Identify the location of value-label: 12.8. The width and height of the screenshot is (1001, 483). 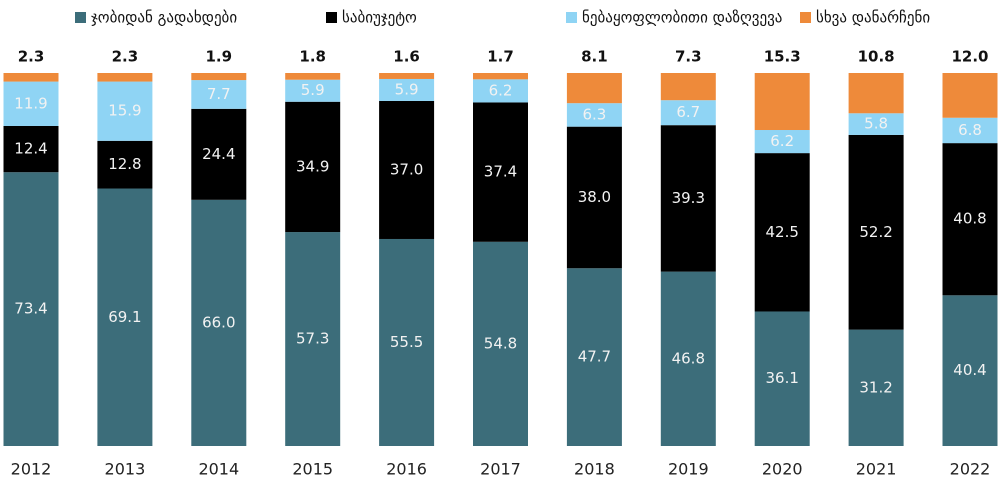
(124, 164).